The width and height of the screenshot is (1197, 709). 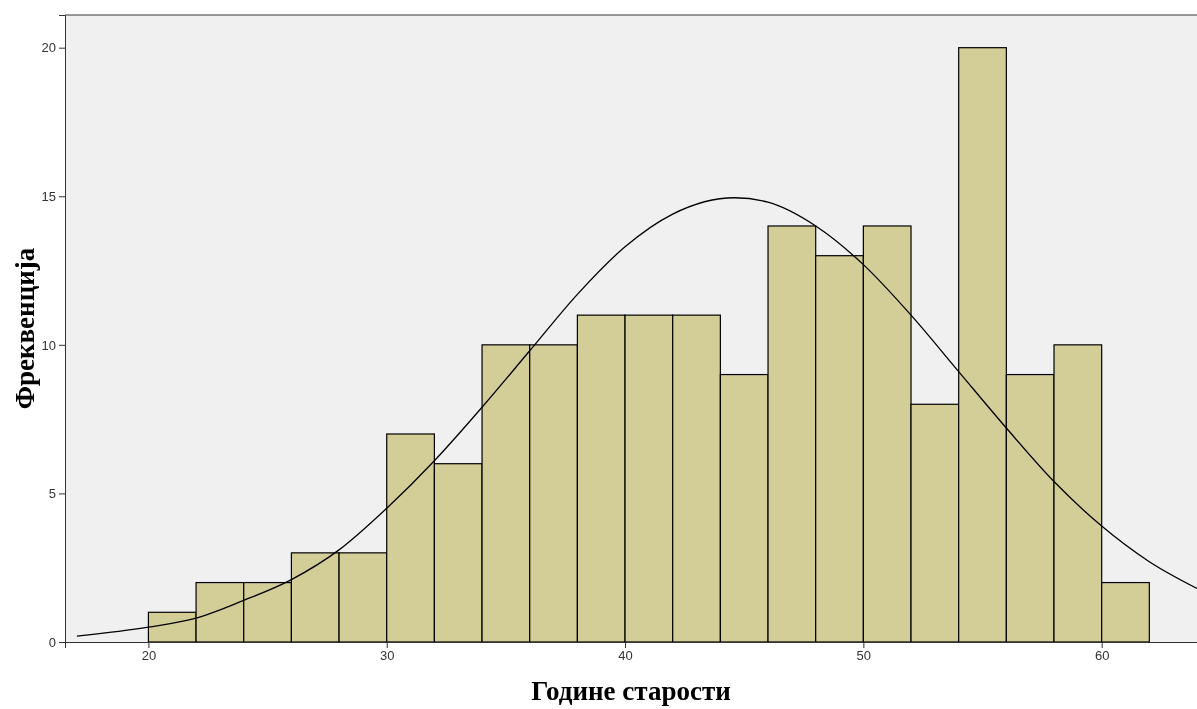 What do you see at coordinates (631, 691) in the screenshot?
I see `x-axis-title: Године старости` at bounding box center [631, 691].